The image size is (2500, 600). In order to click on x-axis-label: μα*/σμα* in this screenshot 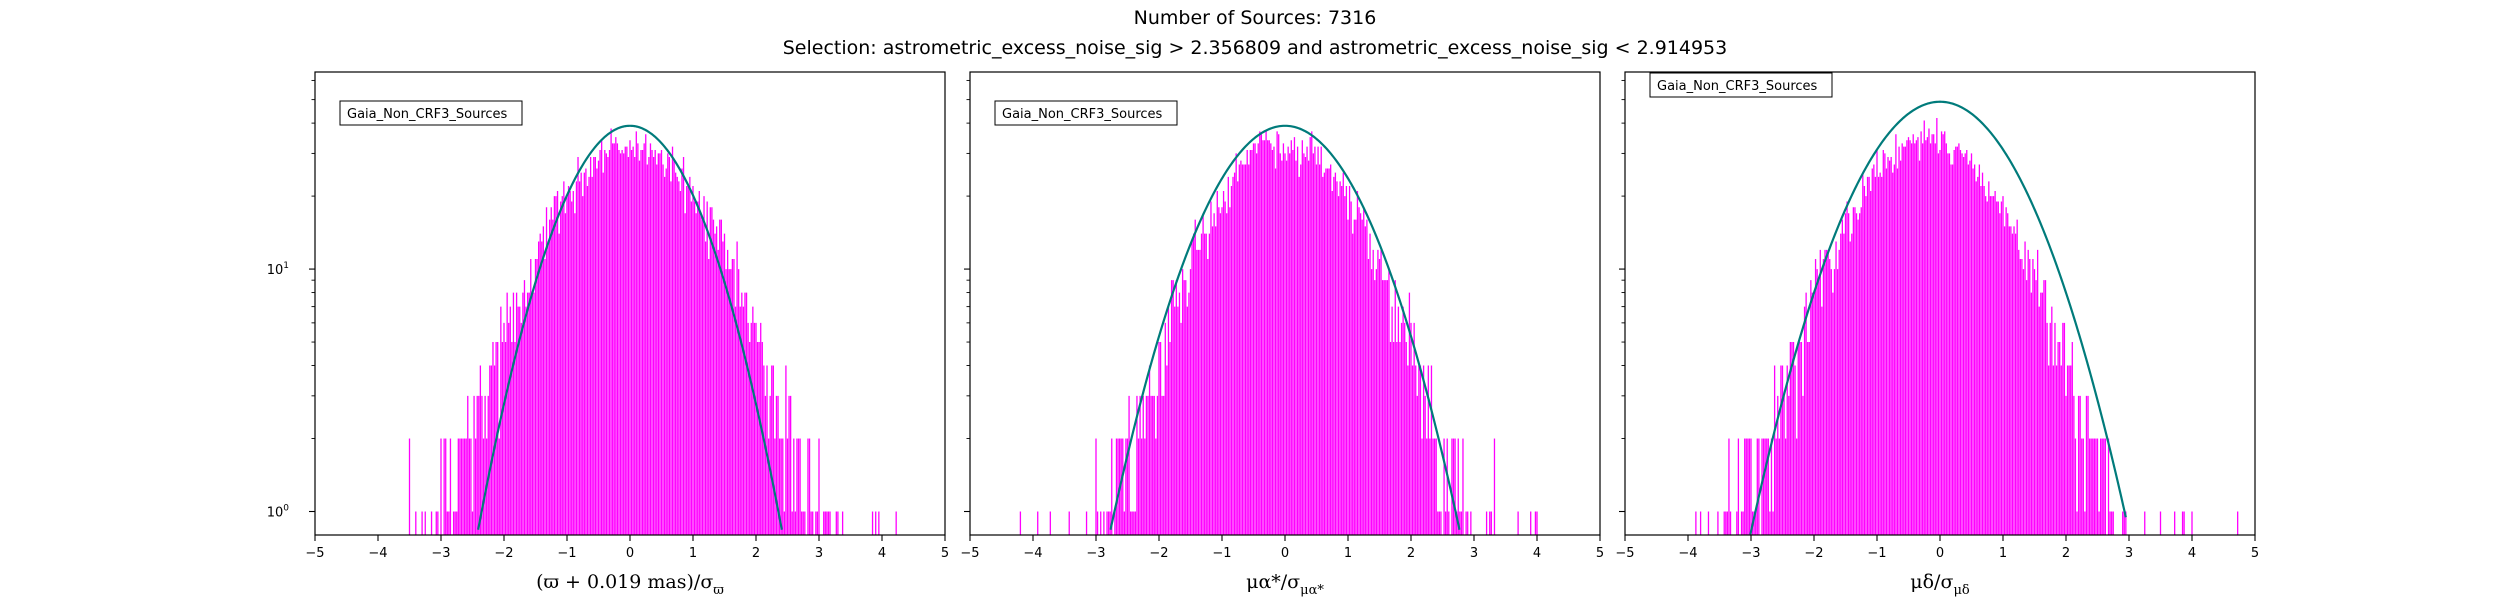, I will do `click(1285, 584)`.